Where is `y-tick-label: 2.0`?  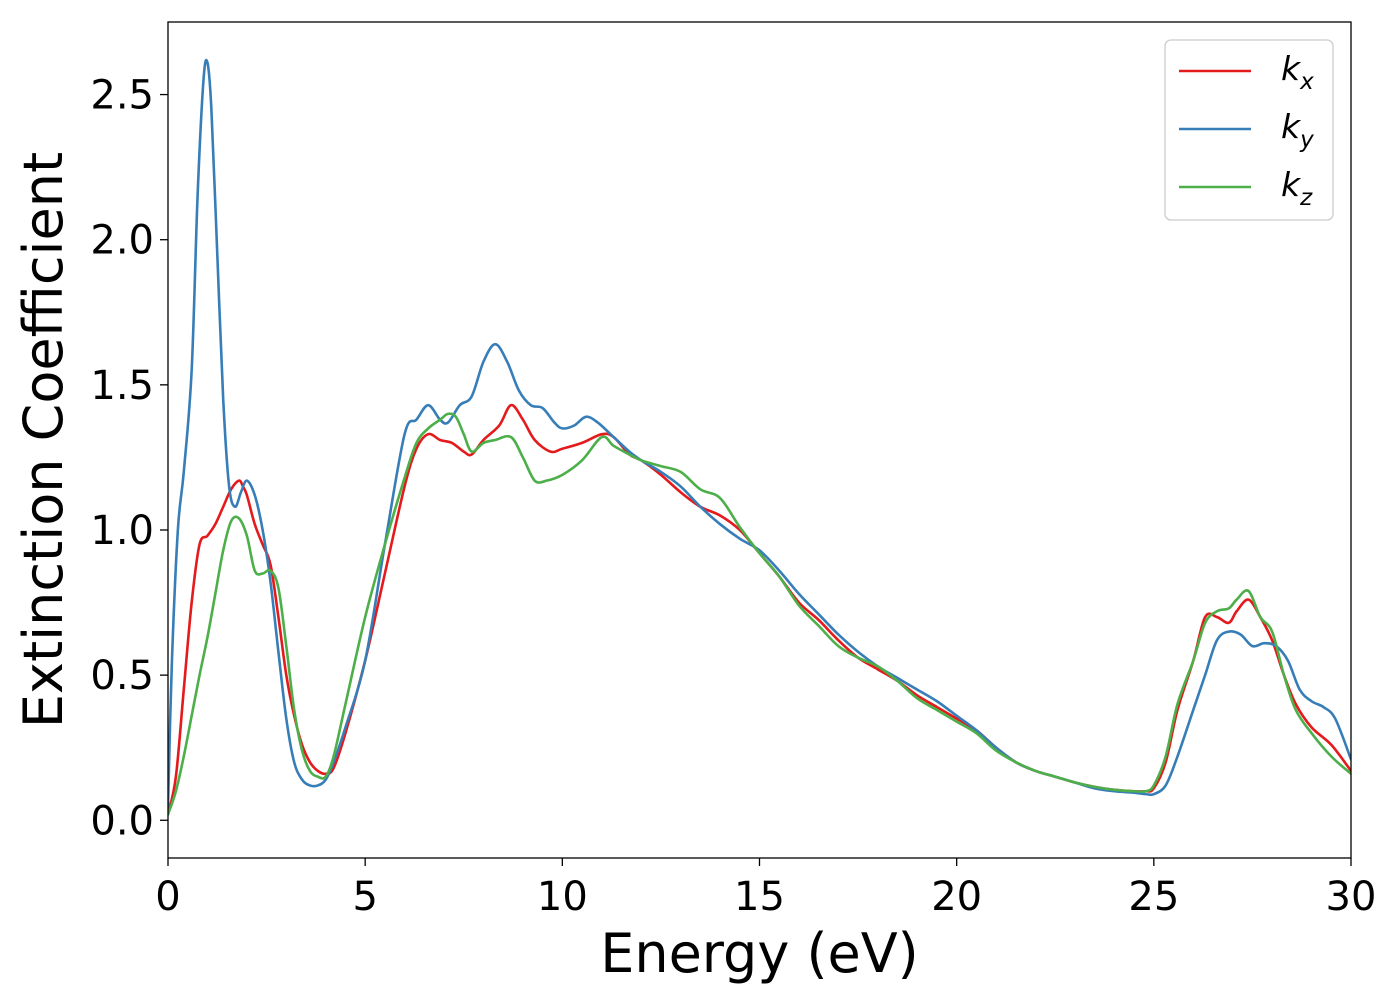
y-tick-label: 2.0 is located at coordinates (122, 241).